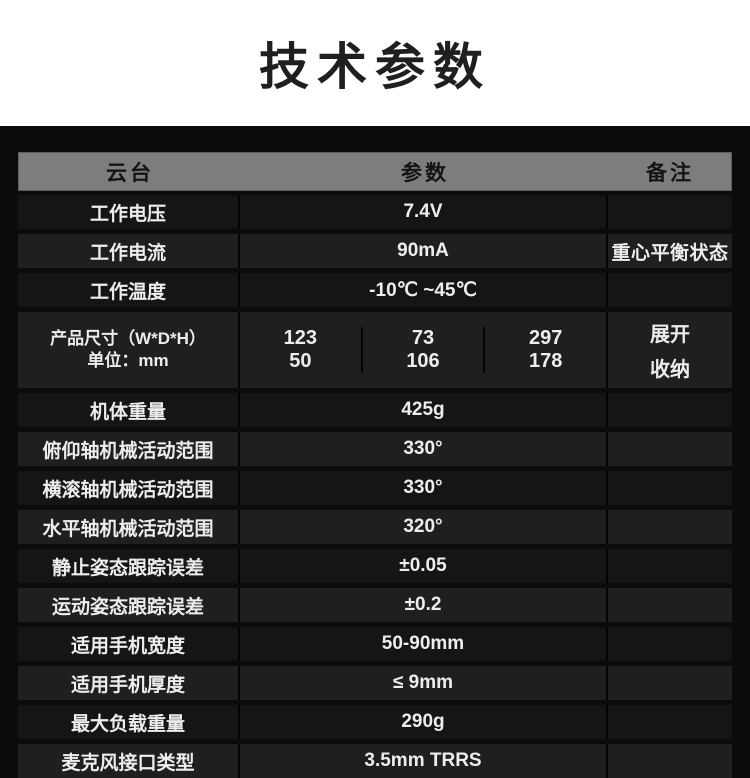  Describe the element at coordinates (425, 173) in the screenshot. I see `column-header-parameter: 参数` at that location.